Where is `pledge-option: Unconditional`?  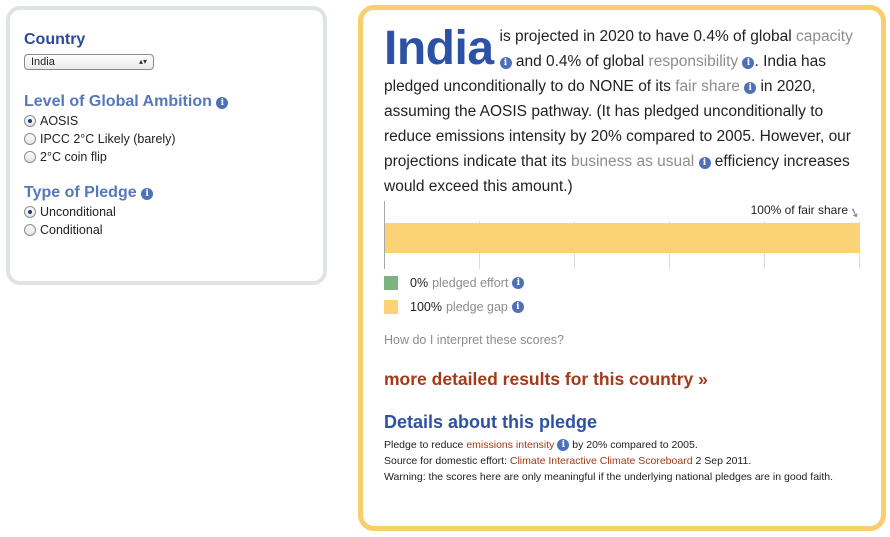
pledge-option: Unconditional is located at coordinates (166, 212).